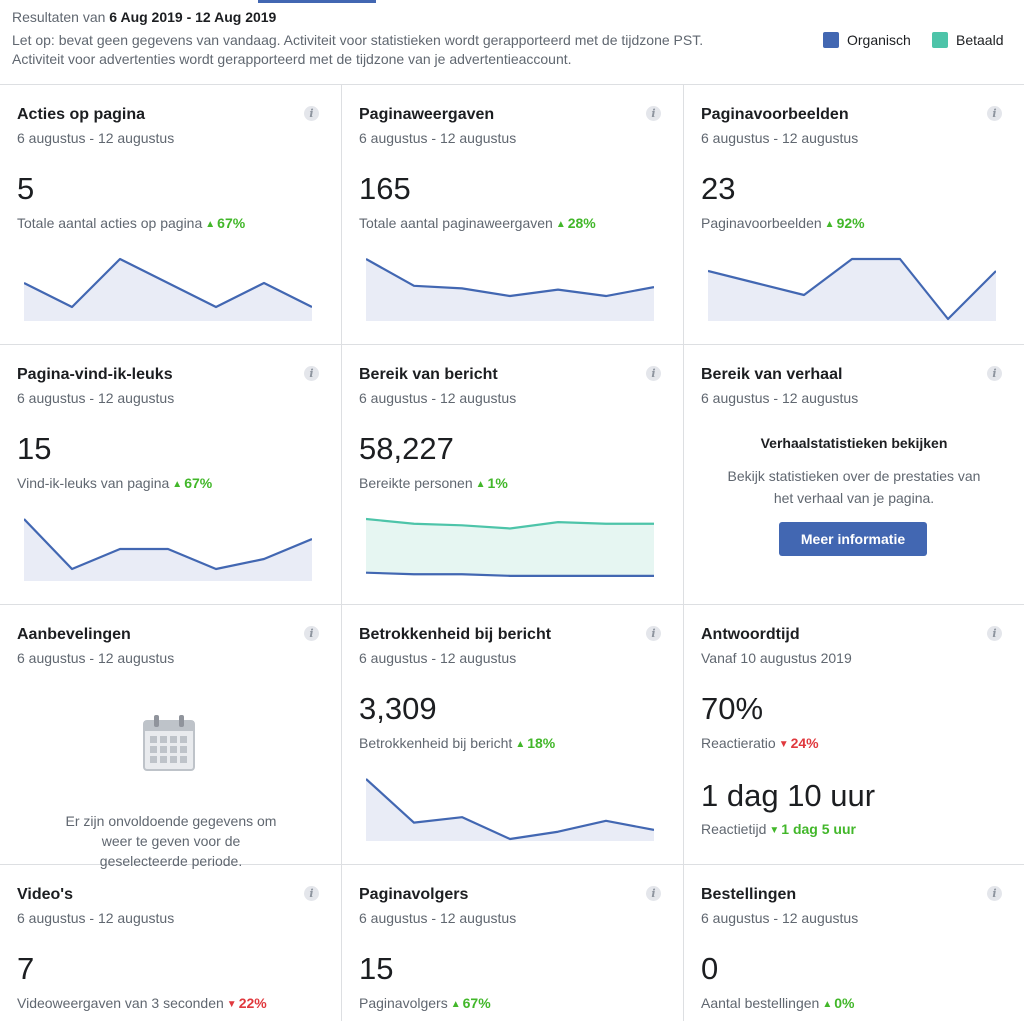 The width and height of the screenshot is (1024, 1021). I want to click on metric-label: Betrokkenheid bij bericht, so click(436, 743).